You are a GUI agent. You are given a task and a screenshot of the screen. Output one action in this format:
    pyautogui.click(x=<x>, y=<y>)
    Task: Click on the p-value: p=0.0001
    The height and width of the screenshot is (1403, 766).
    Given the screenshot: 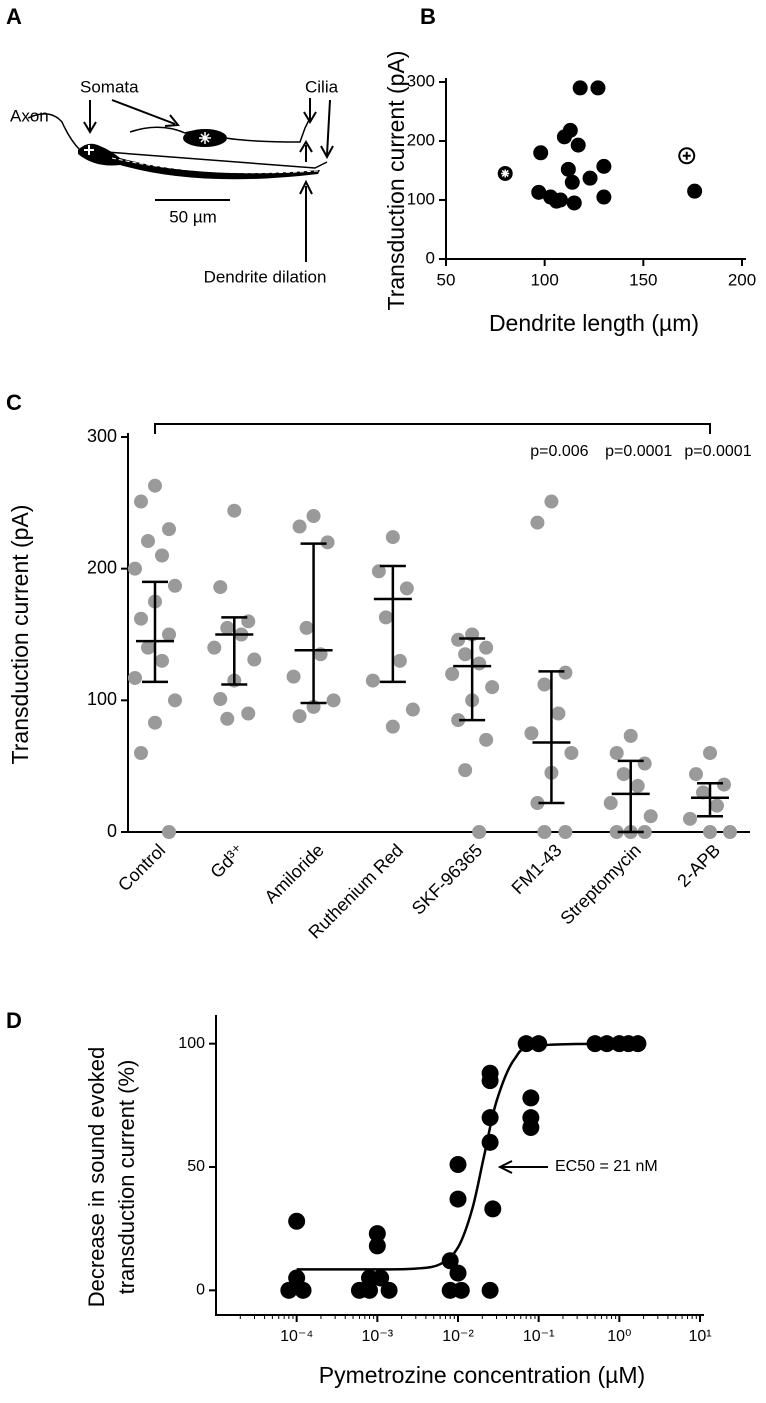 What is the action you would take?
    pyautogui.click(x=638, y=451)
    